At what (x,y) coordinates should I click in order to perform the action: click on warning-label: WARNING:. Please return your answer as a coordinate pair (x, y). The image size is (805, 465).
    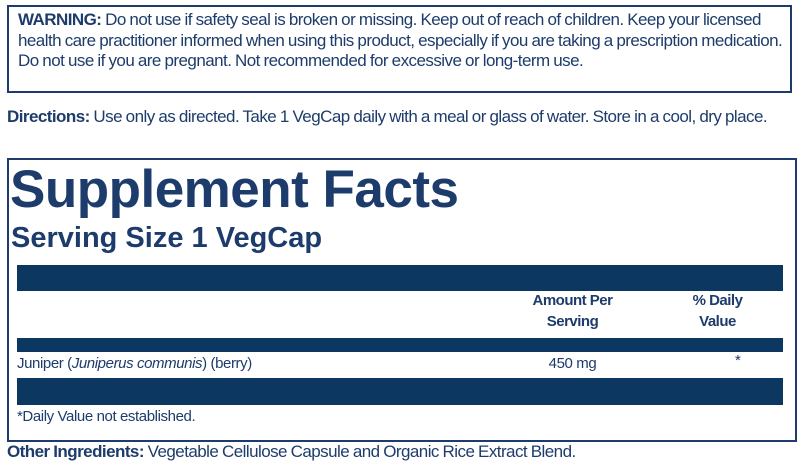
    Looking at the image, I should click on (60, 19).